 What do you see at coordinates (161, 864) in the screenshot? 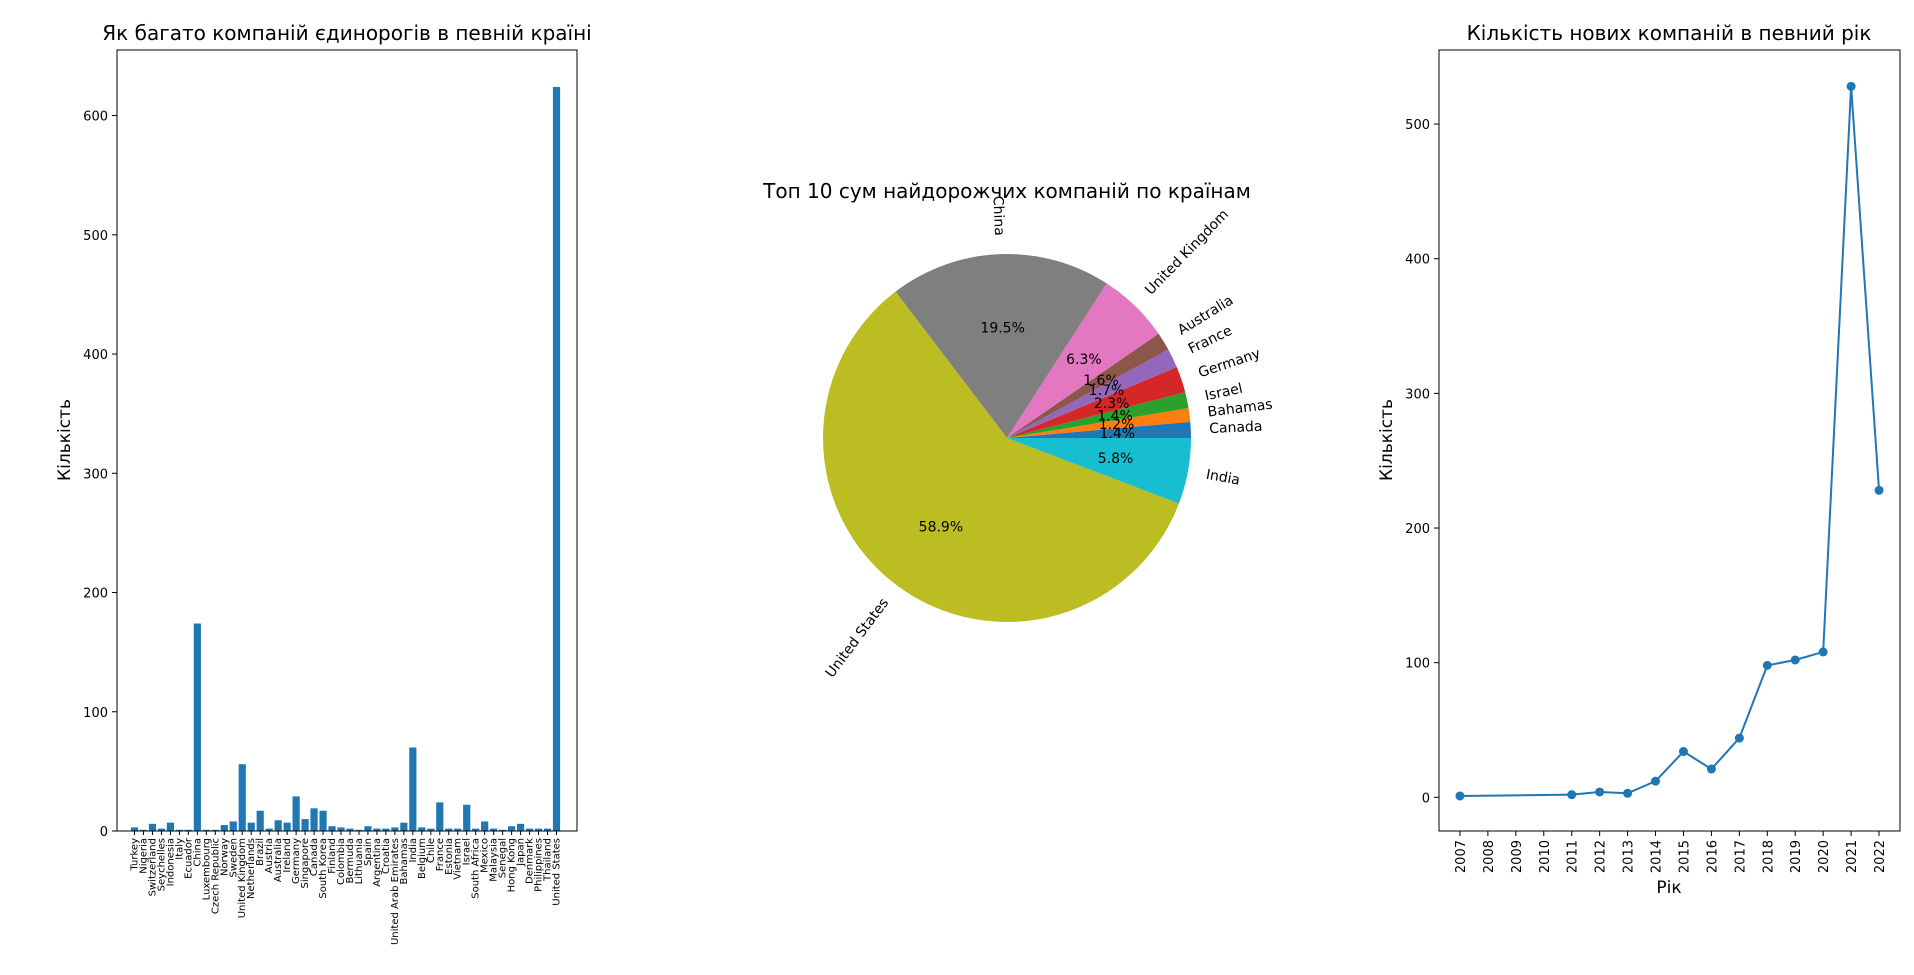
I see `bar-x-tick-label: Seychelles` at bounding box center [161, 864].